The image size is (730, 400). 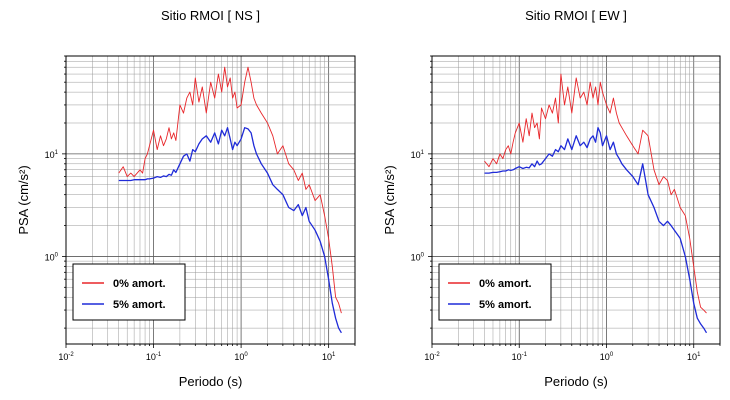 What do you see at coordinates (210, 15) in the screenshot?
I see `chart-title: Sitio RMOI [ NS ]` at bounding box center [210, 15].